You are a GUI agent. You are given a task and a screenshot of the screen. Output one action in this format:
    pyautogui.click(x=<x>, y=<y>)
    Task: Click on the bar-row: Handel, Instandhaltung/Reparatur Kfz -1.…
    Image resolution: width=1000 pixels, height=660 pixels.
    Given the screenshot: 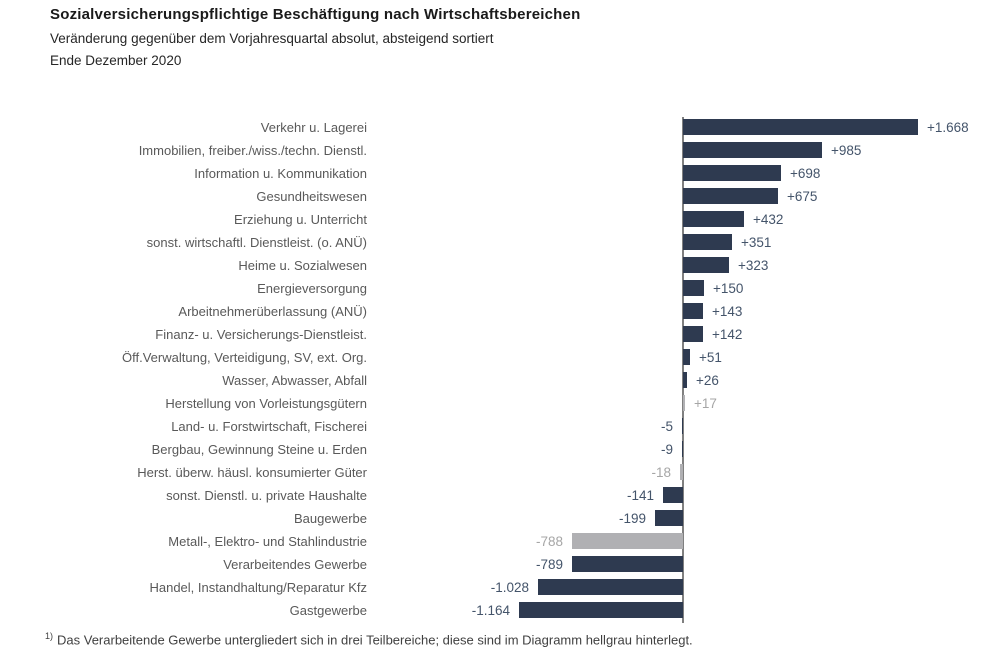 What is the action you would take?
    pyautogui.click(x=500, y=587)
    